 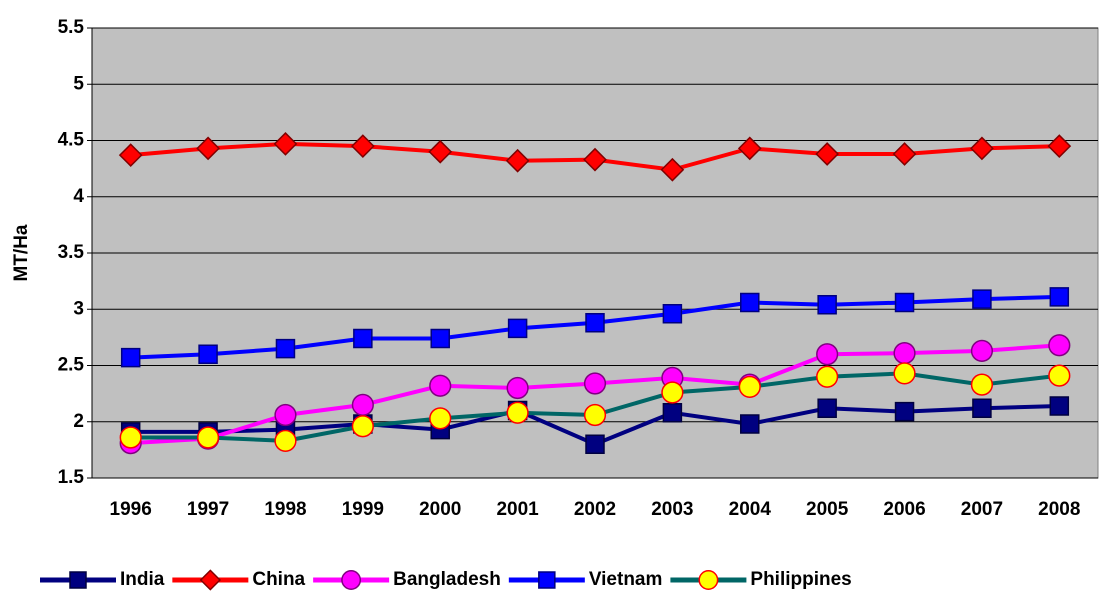 I want to click on x-tick-label: 2008, so click(x=1059, y=509).